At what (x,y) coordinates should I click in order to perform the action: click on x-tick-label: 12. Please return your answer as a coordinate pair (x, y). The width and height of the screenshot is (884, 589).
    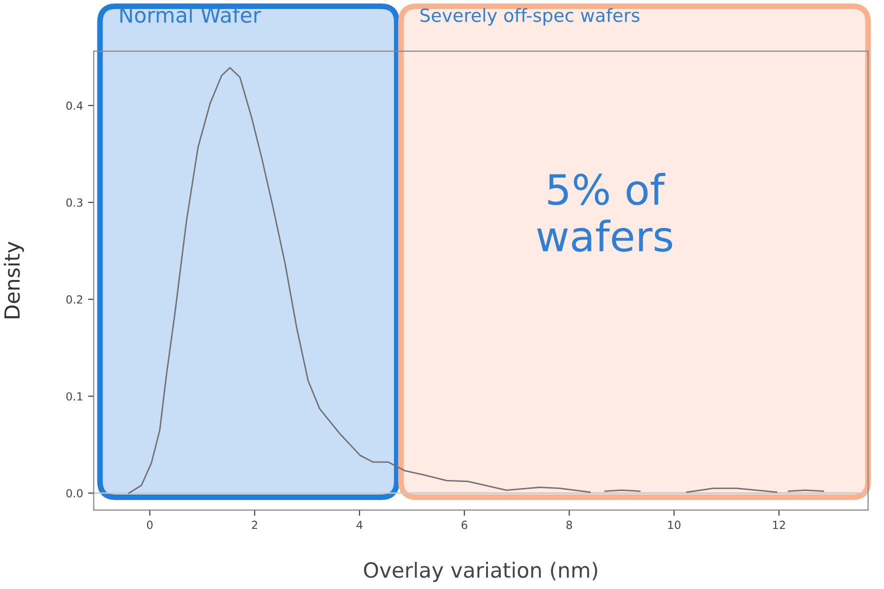
    Looking at the image, I should click on (779, 524).